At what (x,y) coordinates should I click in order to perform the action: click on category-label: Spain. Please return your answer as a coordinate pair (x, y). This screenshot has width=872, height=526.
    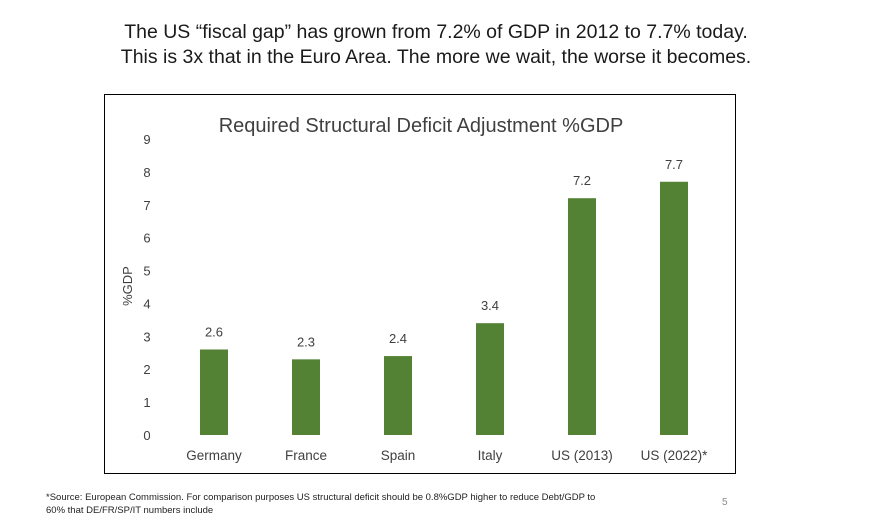
    Looking at the image, I should click on (398, 455).